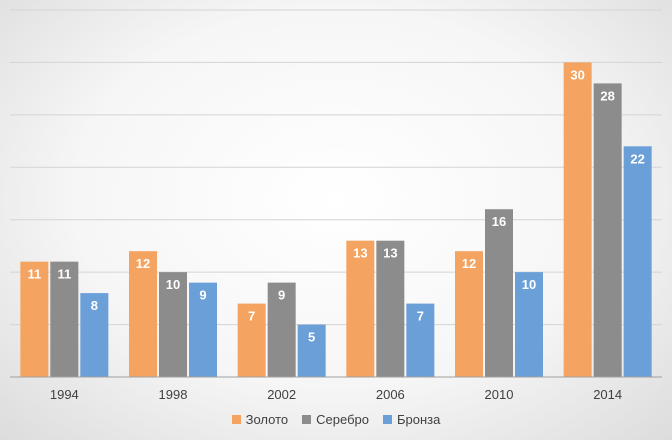  What do you see at coordinates (64, 394) in the screenshot?
I see `x-tick-label: 1994` at bounding box center [64, 394].